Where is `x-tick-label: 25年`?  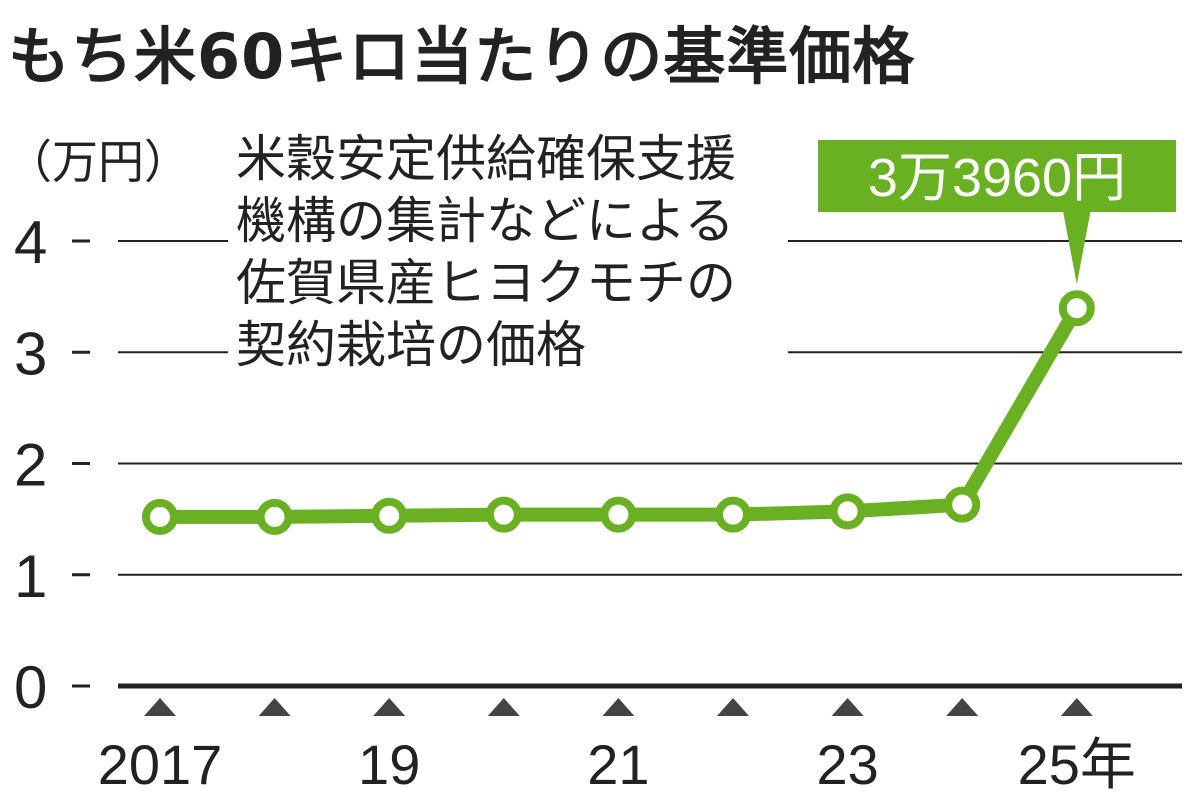
x-tick-label: 25年 is located at coordinates (1077, 764).